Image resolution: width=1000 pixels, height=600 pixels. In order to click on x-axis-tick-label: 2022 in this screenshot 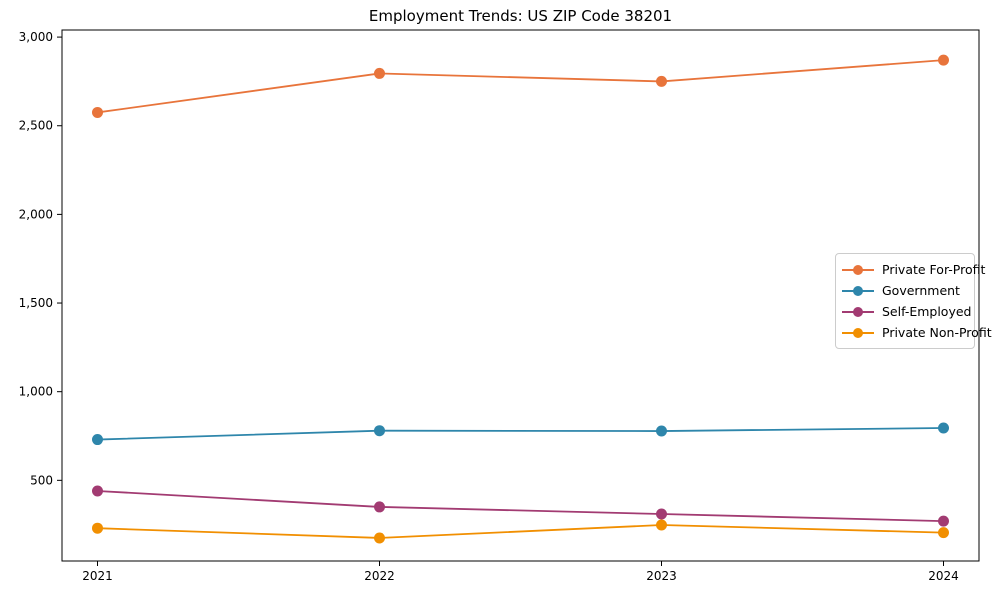, I will do `click(379, 576)`.